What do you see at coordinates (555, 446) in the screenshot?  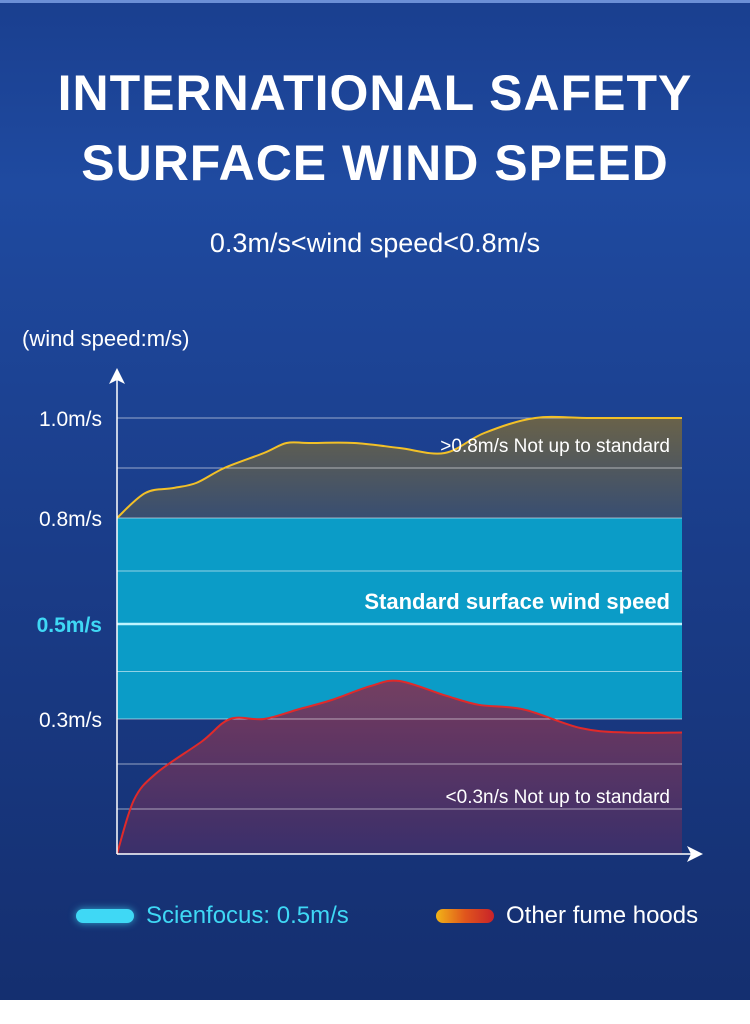 I see `upper-annotation: >0.8m/s Not up to standard` at bounding box center [555, 446].